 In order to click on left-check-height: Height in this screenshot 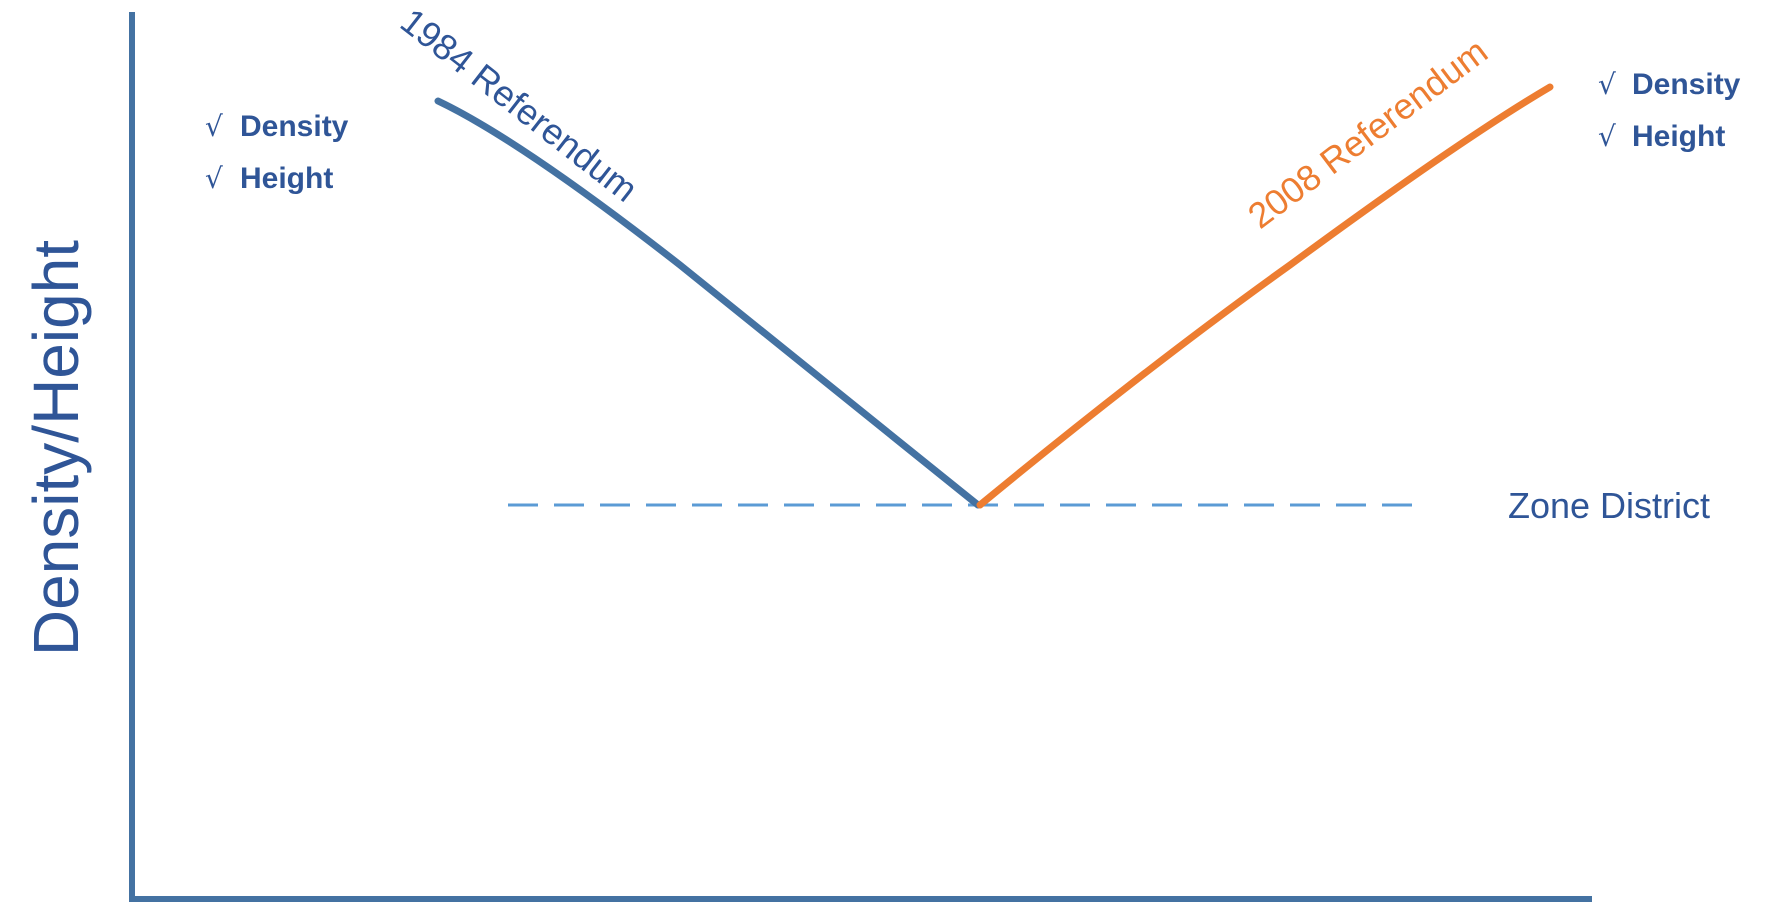, I will do `click(286, 178)`.